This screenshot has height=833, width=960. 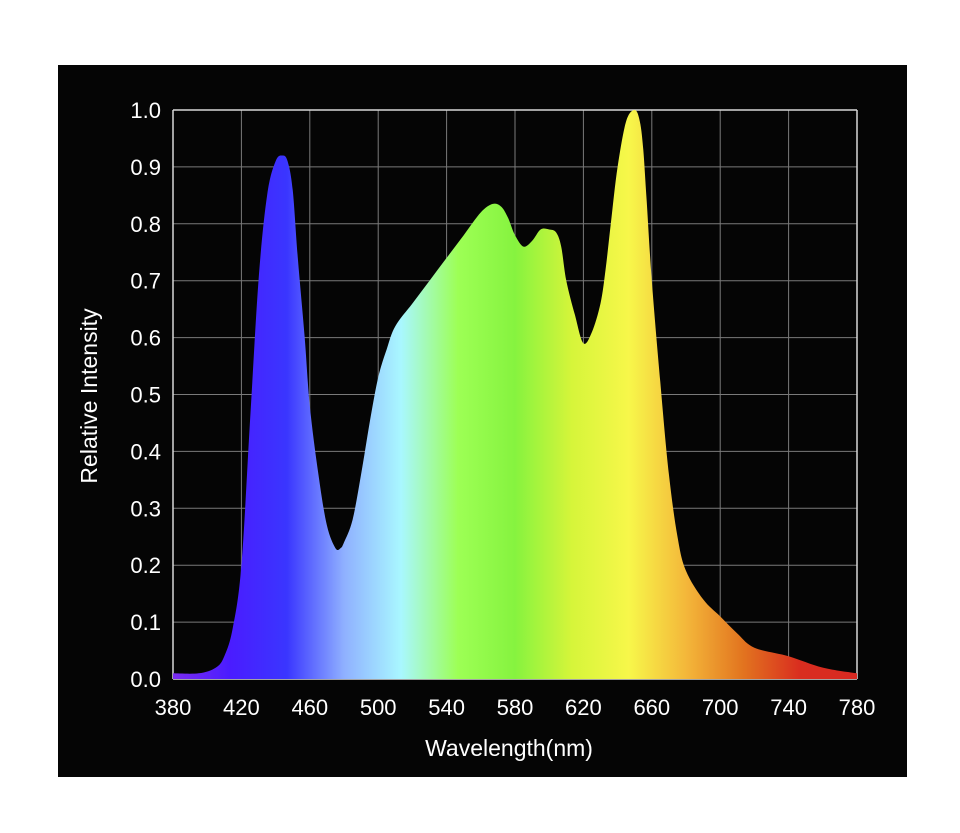 I want to click on y-tick-label: 0.5, so click(x=145, y=395).